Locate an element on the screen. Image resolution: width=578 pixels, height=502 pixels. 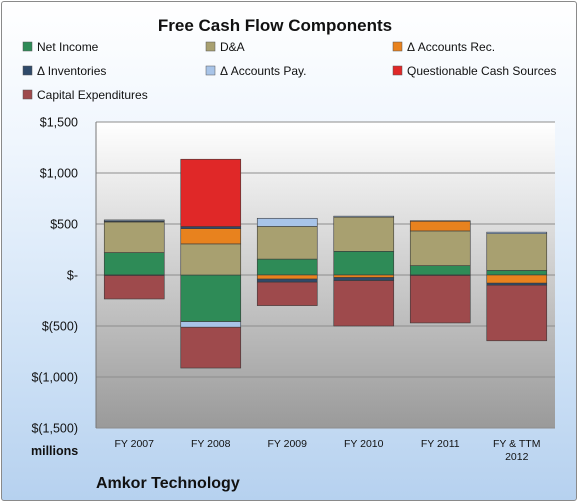
company-label: Amkor Technology is located at coordinates (168, 483).